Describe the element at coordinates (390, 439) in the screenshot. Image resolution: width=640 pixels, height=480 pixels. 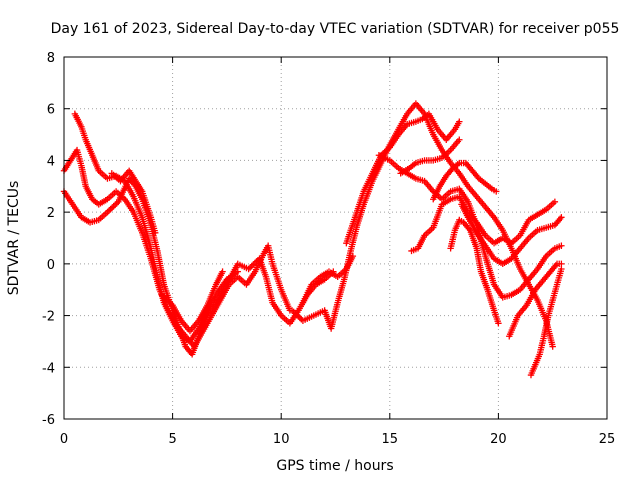
I see `x-tick-label: 15` at that location.